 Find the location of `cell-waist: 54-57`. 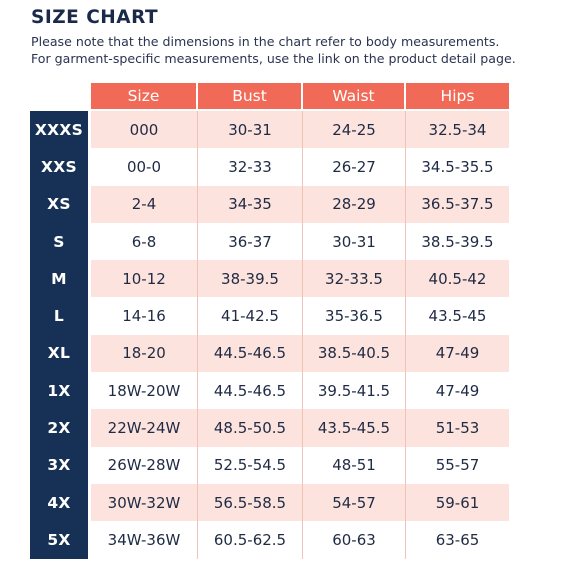

cell-waist: 54-57 is located at coordinates (354, 502).